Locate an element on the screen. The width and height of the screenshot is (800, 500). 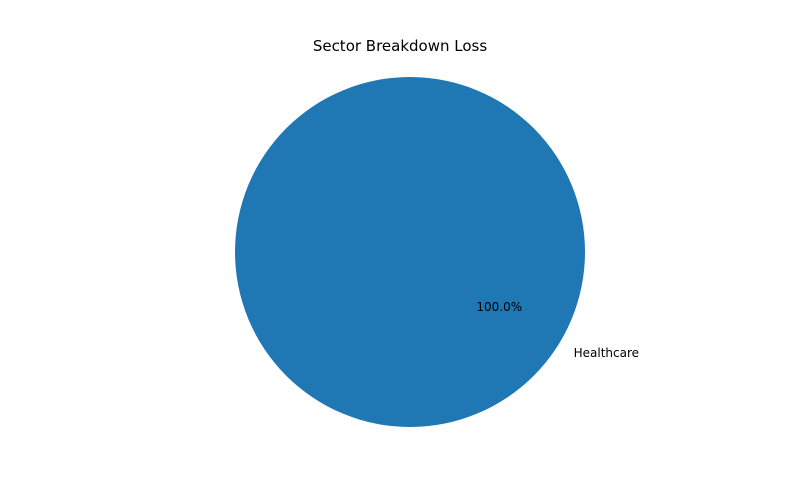
slice-label: Healthcare is located at coordinates (606, 353).